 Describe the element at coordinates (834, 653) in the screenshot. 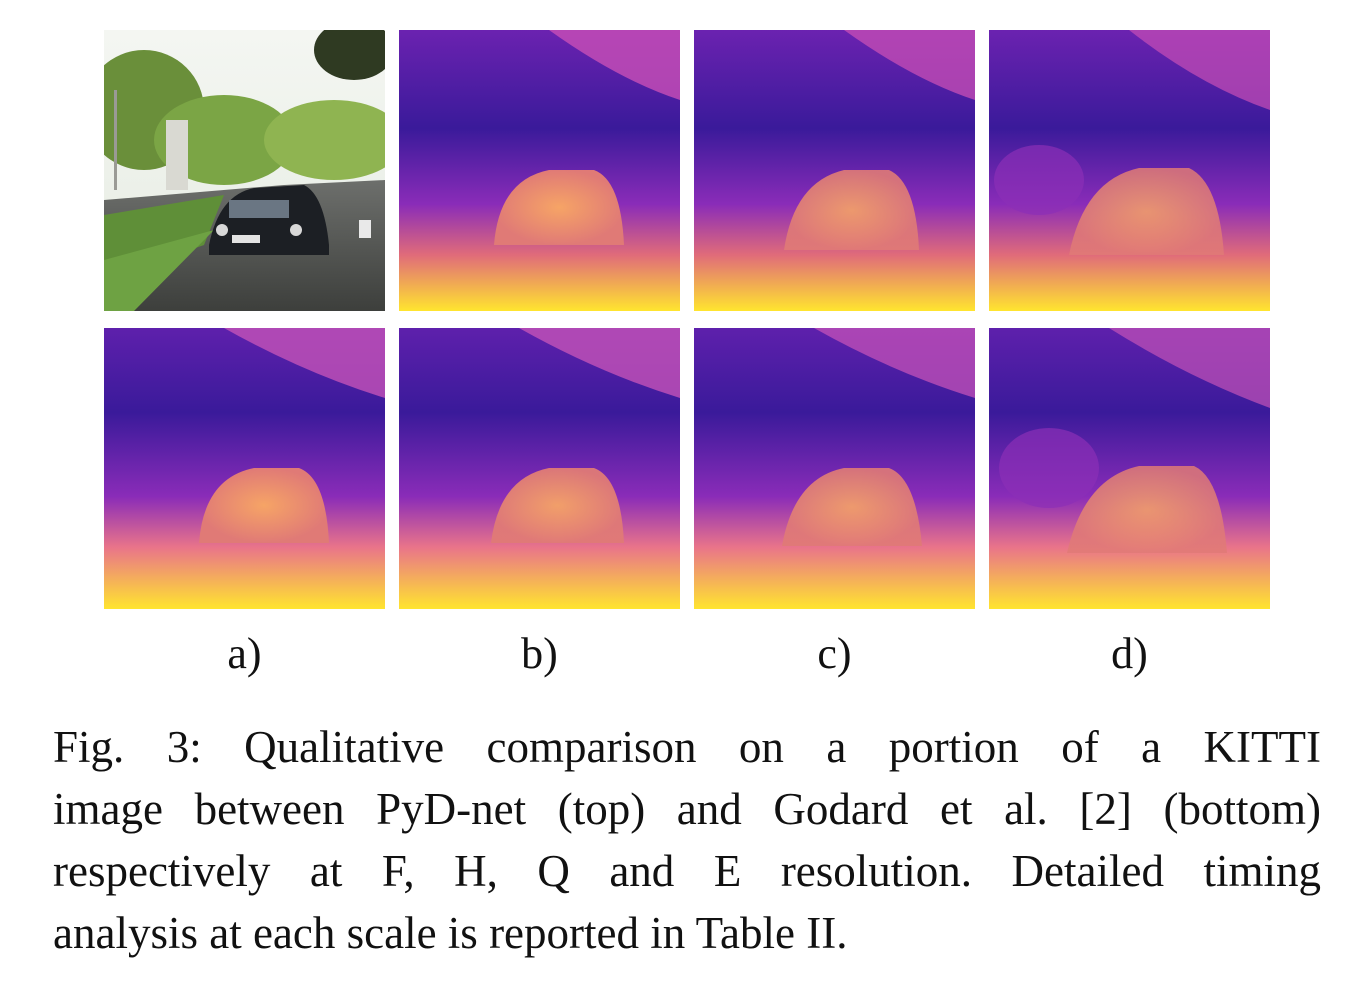

I see `column-label-c: c)` at that location.